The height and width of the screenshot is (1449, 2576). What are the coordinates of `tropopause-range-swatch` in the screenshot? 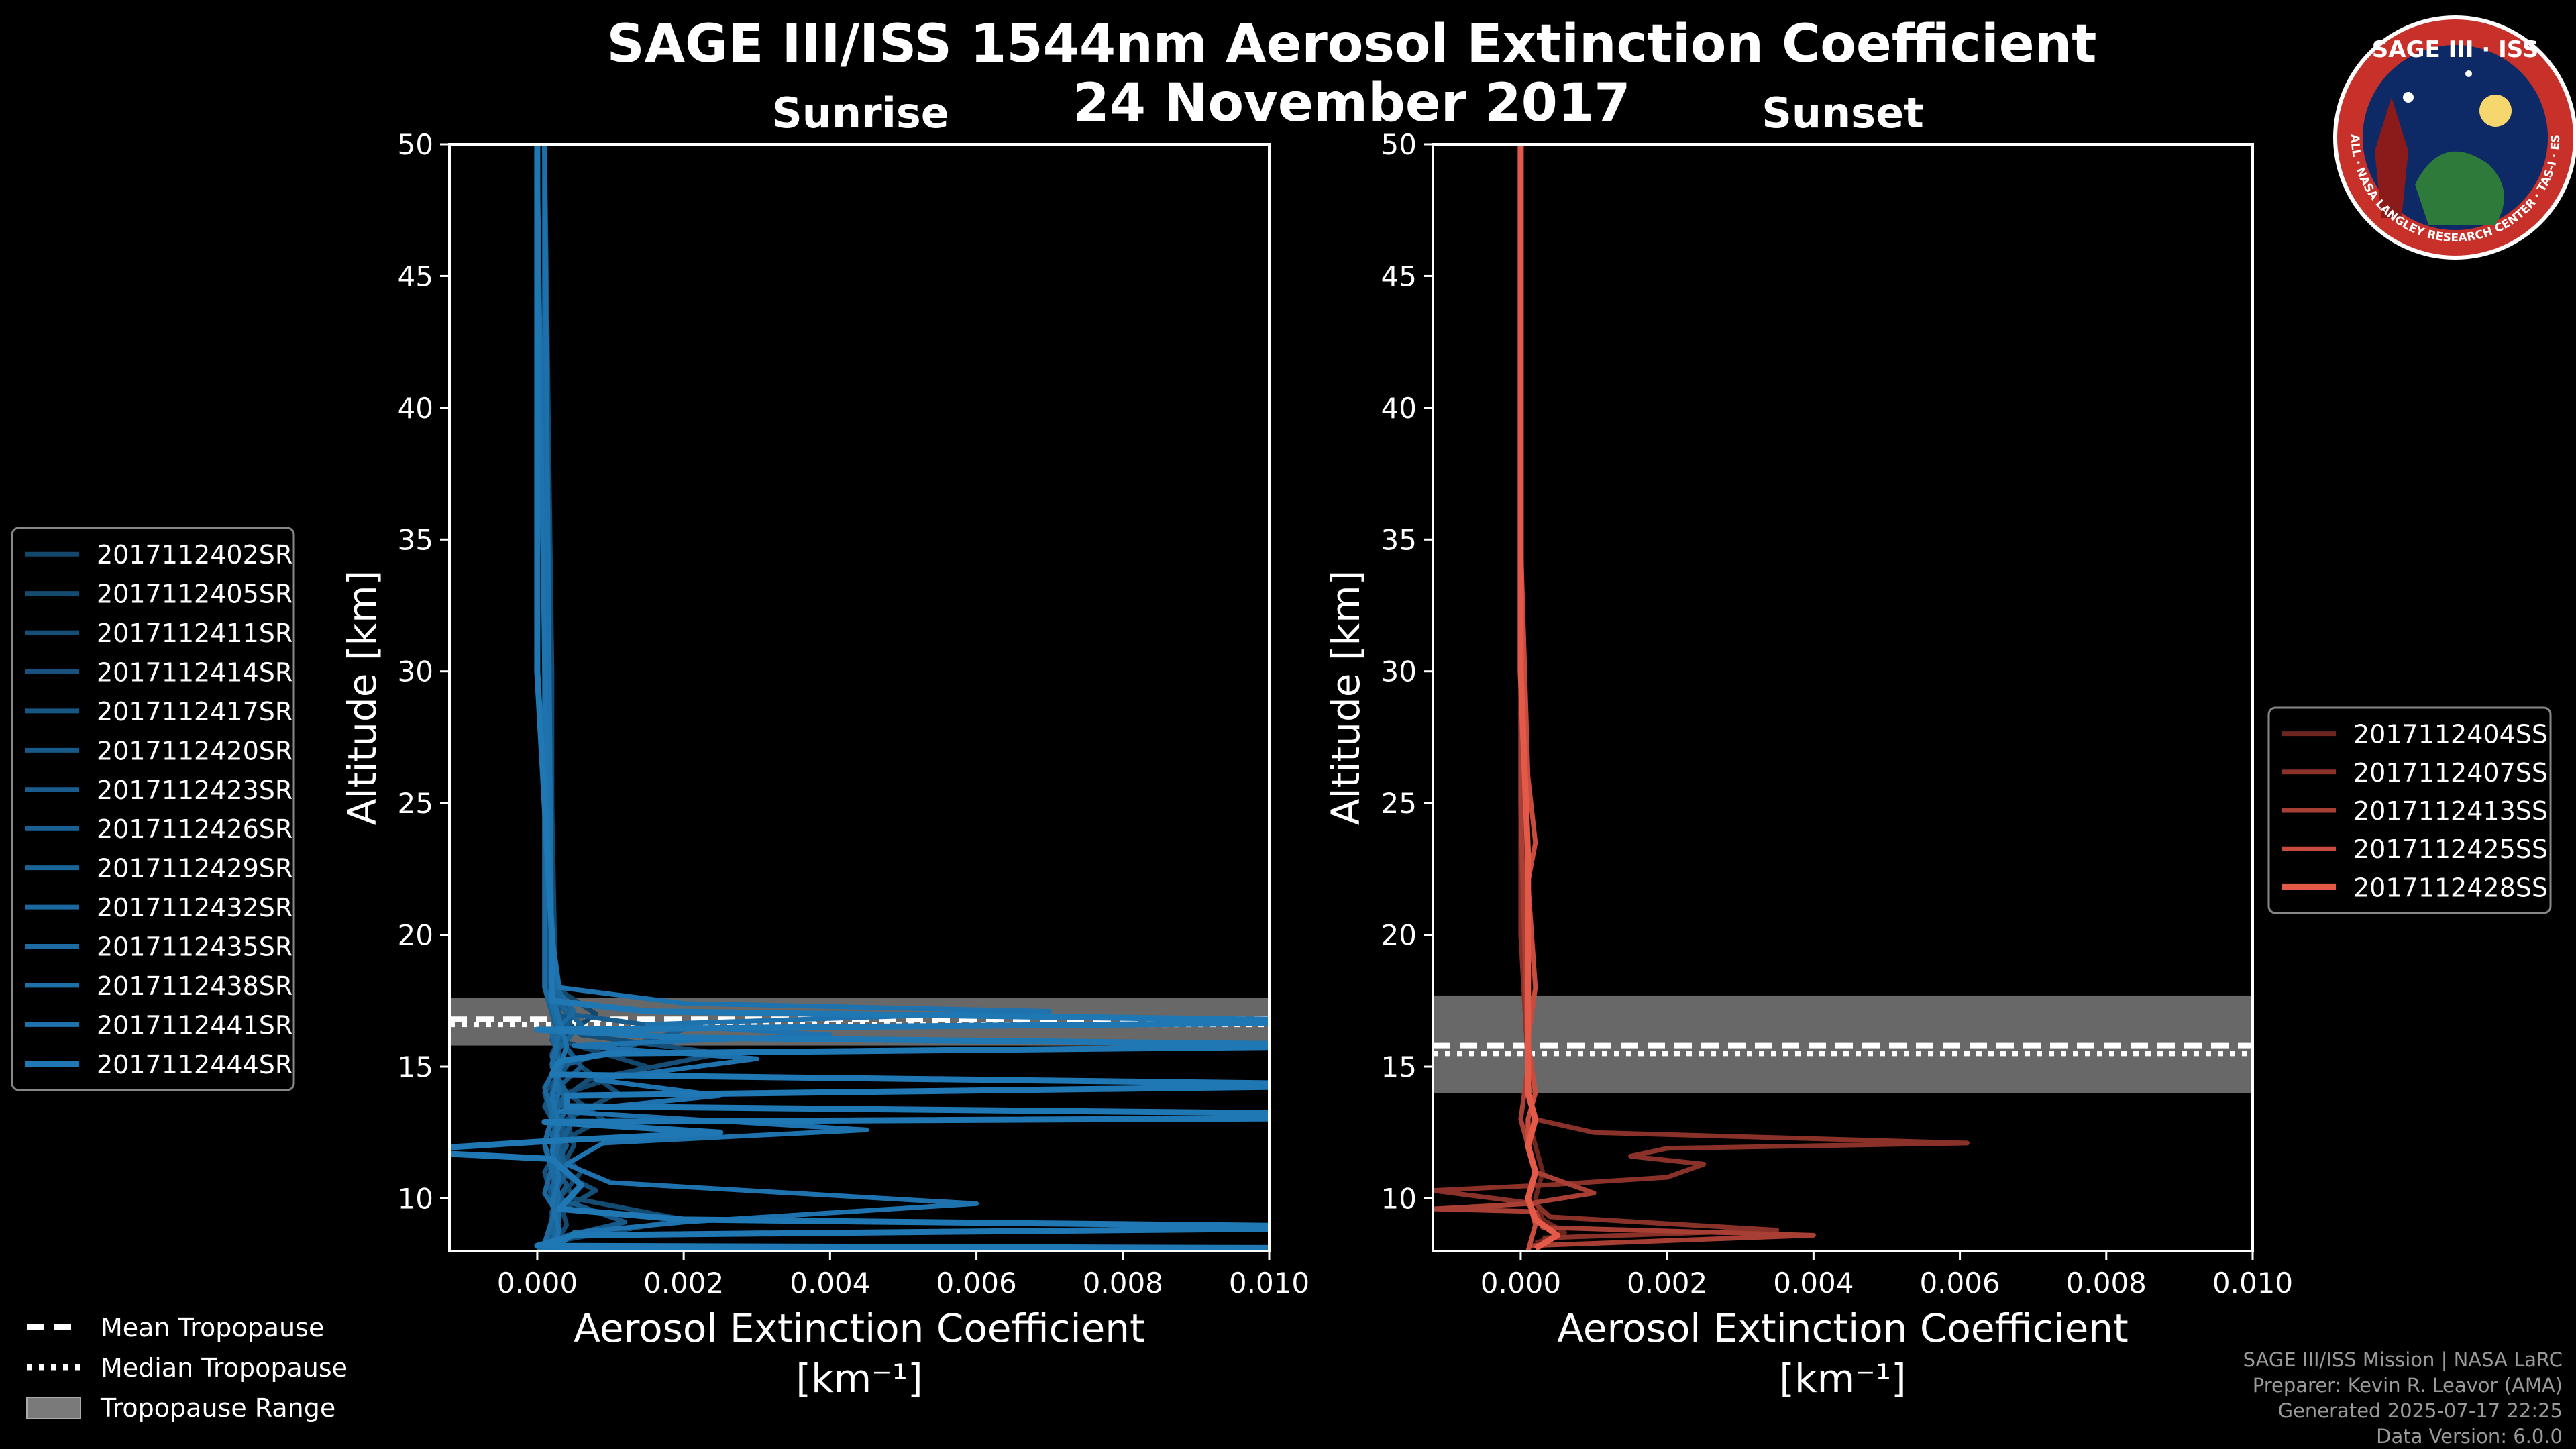 It's located at (53, 1408).